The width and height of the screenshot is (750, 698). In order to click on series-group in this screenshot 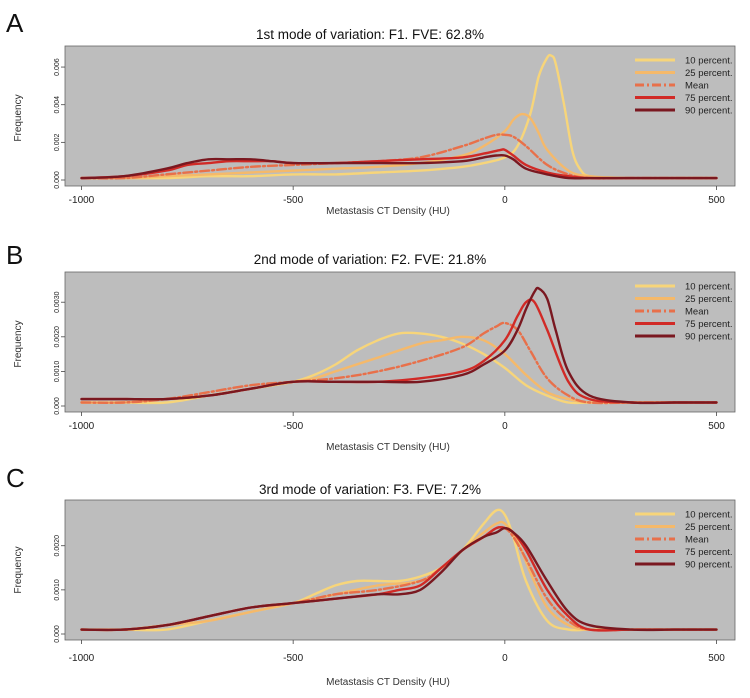, I will do `click(399, 345)`.